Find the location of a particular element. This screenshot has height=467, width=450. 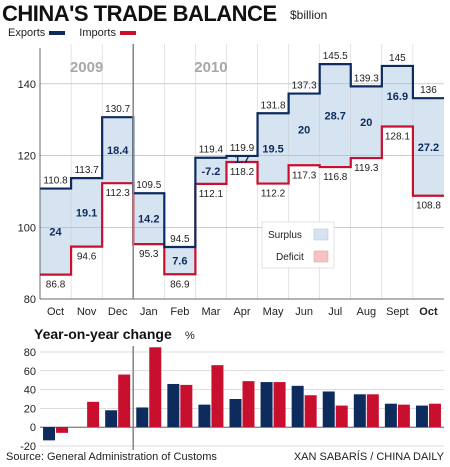

balance-label-4: 7.6 is located at coordinates (179, 262).